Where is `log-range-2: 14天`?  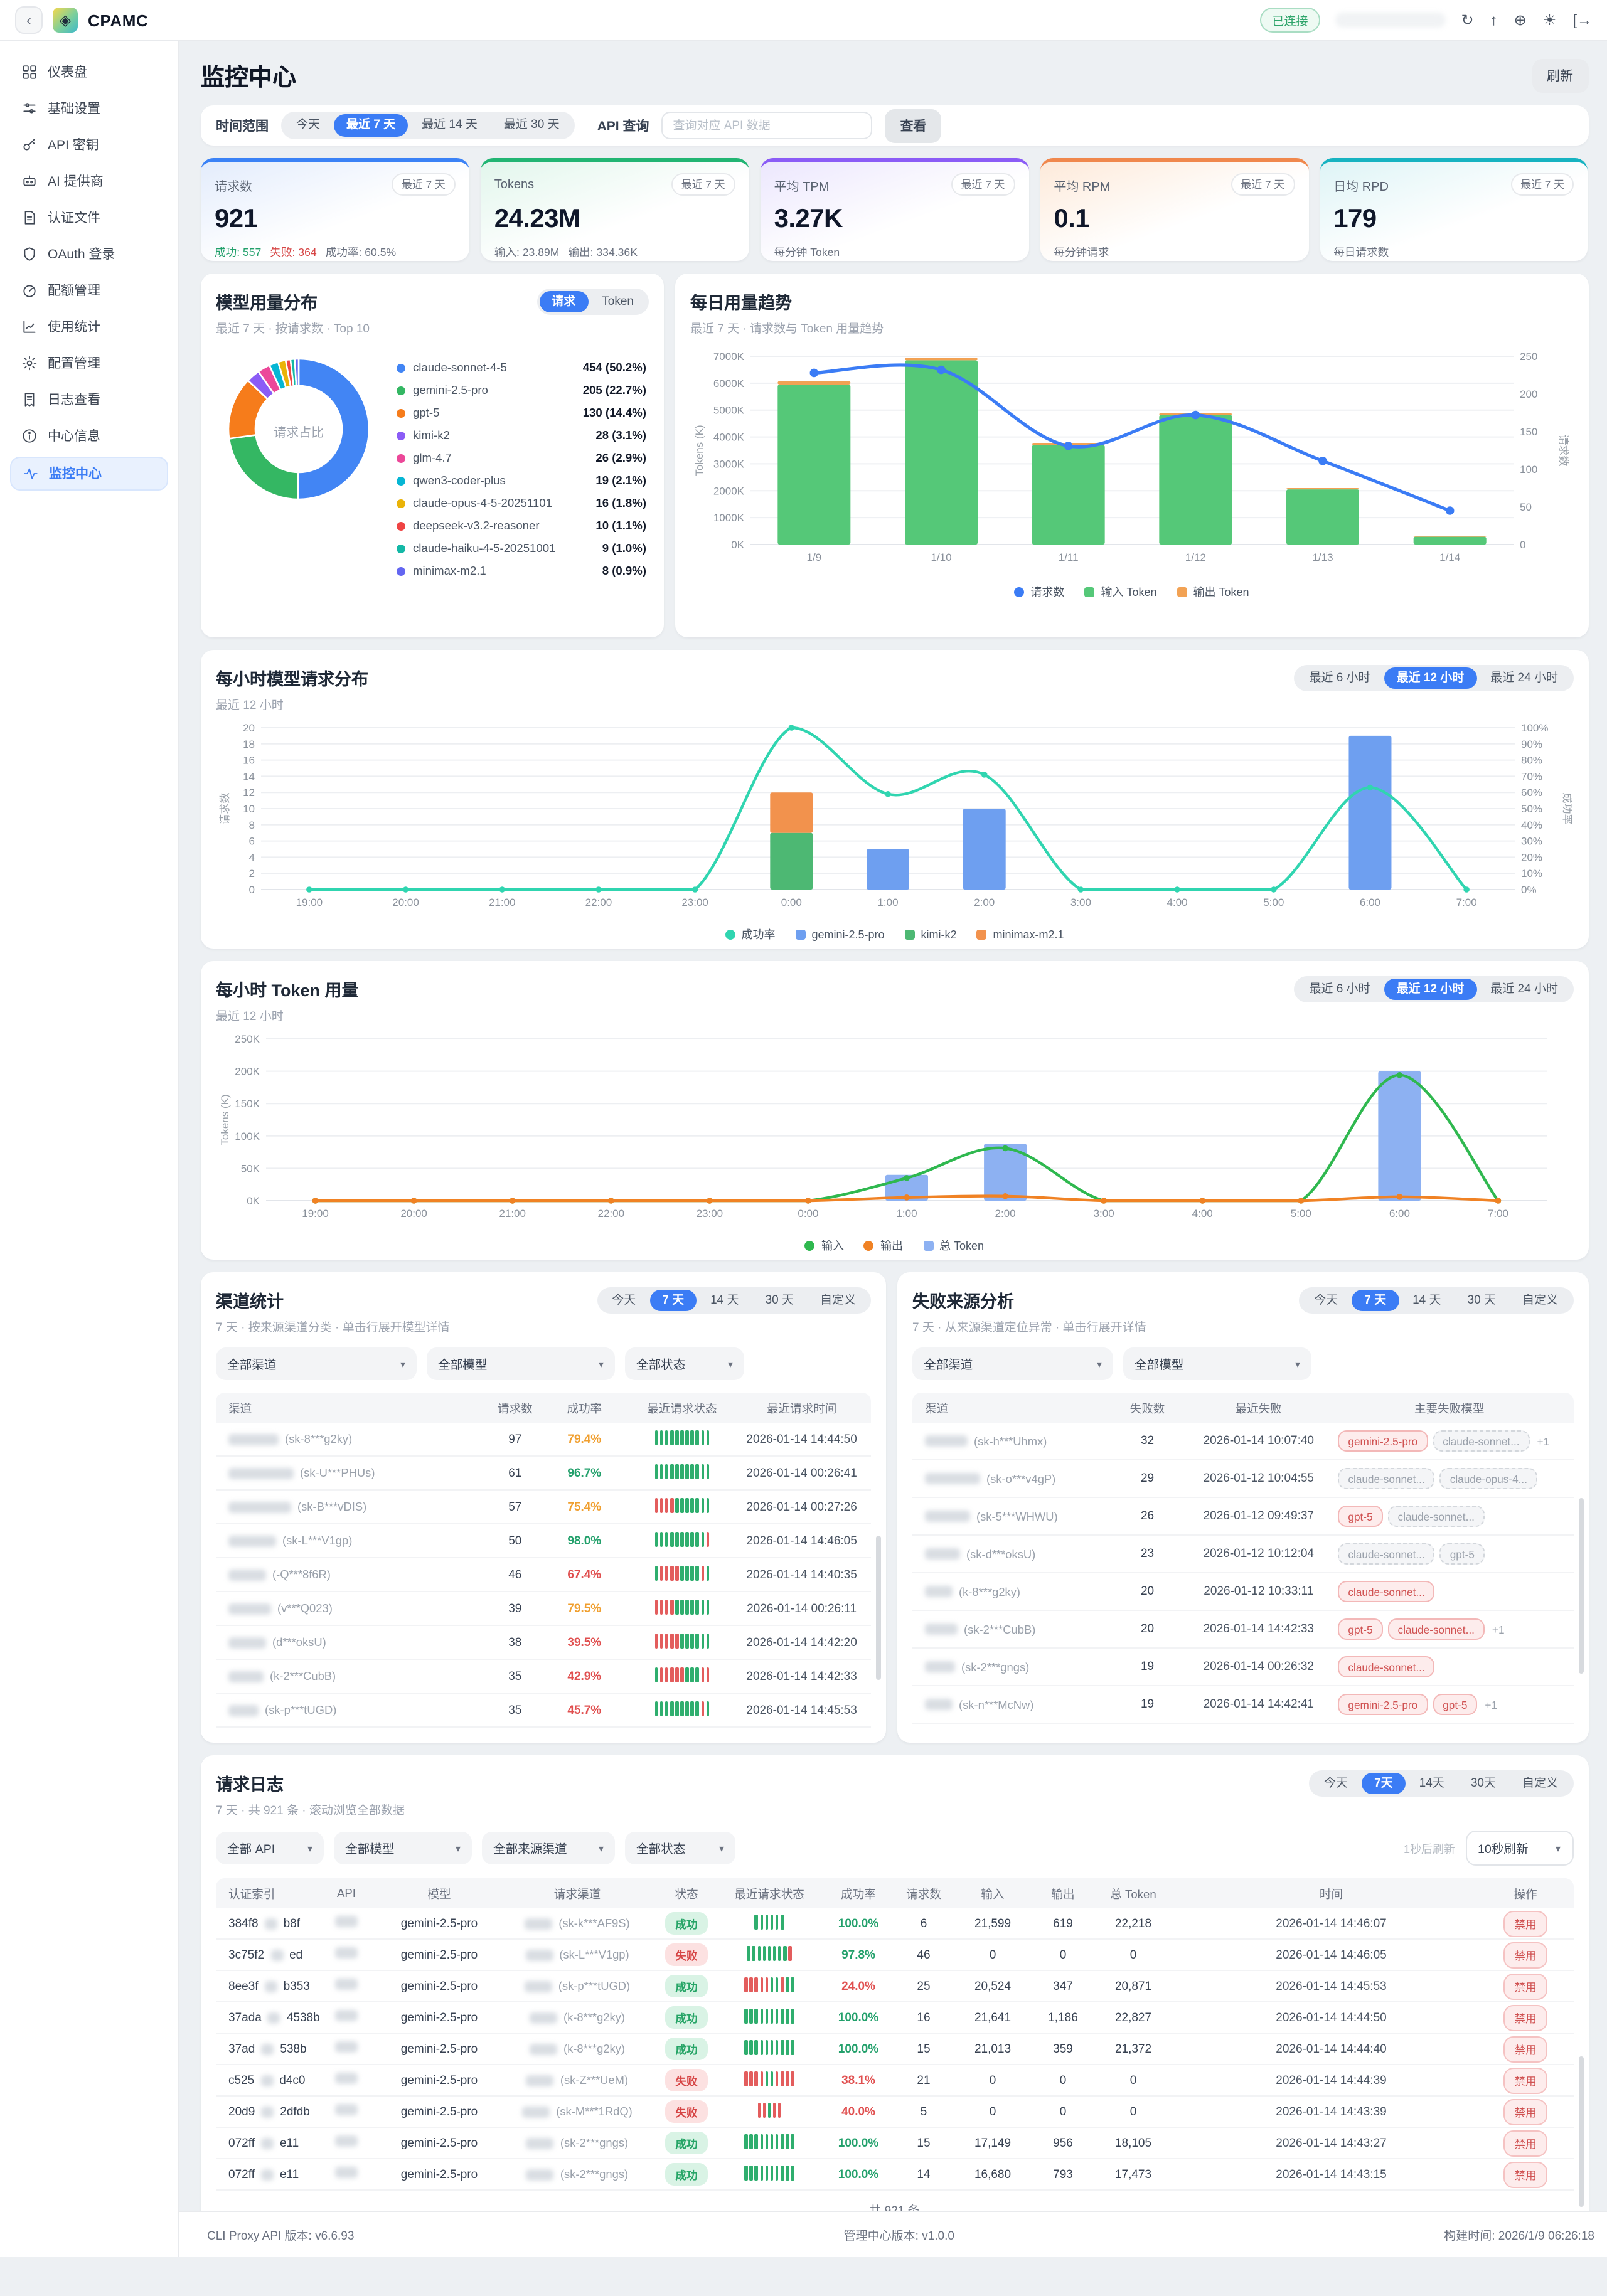
log-range-2: 14天 is located at coordinates (1432, 1784).